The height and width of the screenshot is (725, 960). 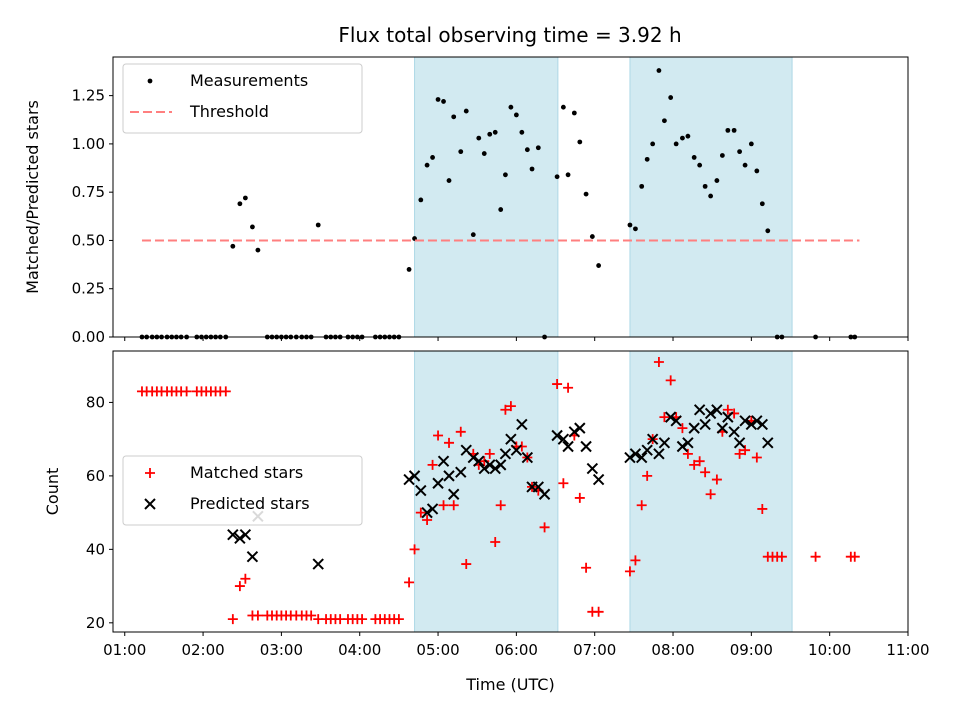 What do you see at coordinates (88, 144) in the screenshot?
I see `y-tick-label: 1.00` at bounding box center [88, 144].